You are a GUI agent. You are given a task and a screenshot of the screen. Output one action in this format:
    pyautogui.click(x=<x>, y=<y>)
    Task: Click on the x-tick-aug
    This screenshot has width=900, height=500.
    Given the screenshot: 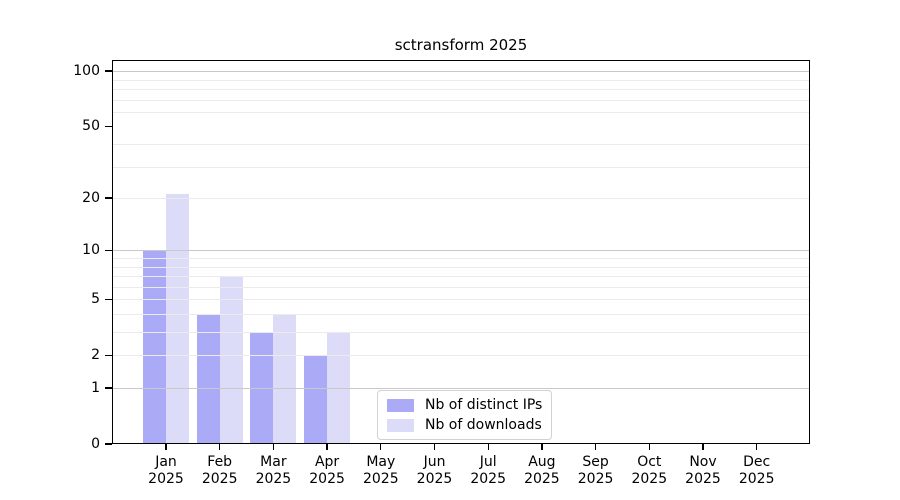 What is the action you would take?
    pyautogui.click(x=542, y=447)
    